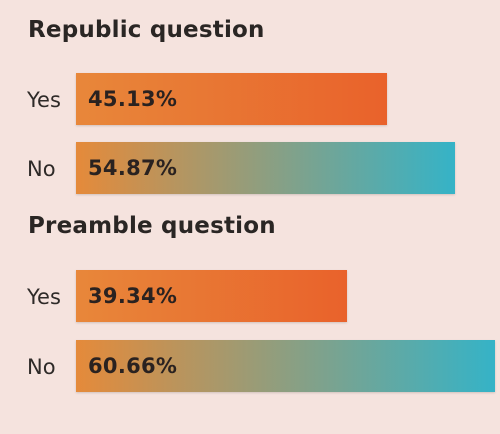  Describe the element at coordinates (41, 367) in the screenshot. I see `preamble-no-label: No` at that location.